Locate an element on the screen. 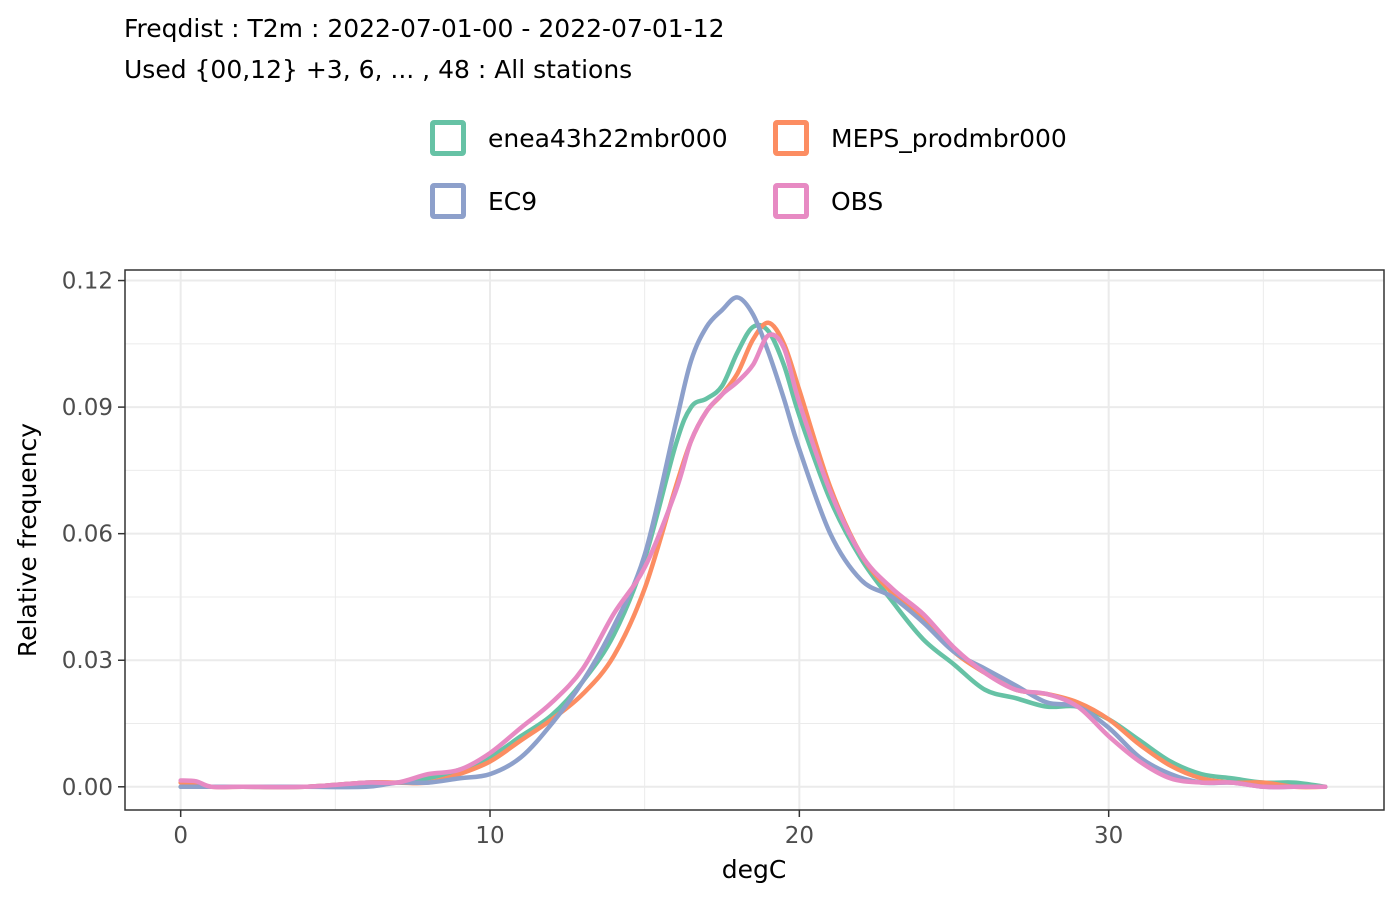 Image resolution: width=1400 pixels, height=900 pixels. x-tick-label: 10 is located at coordinates (489, 836).